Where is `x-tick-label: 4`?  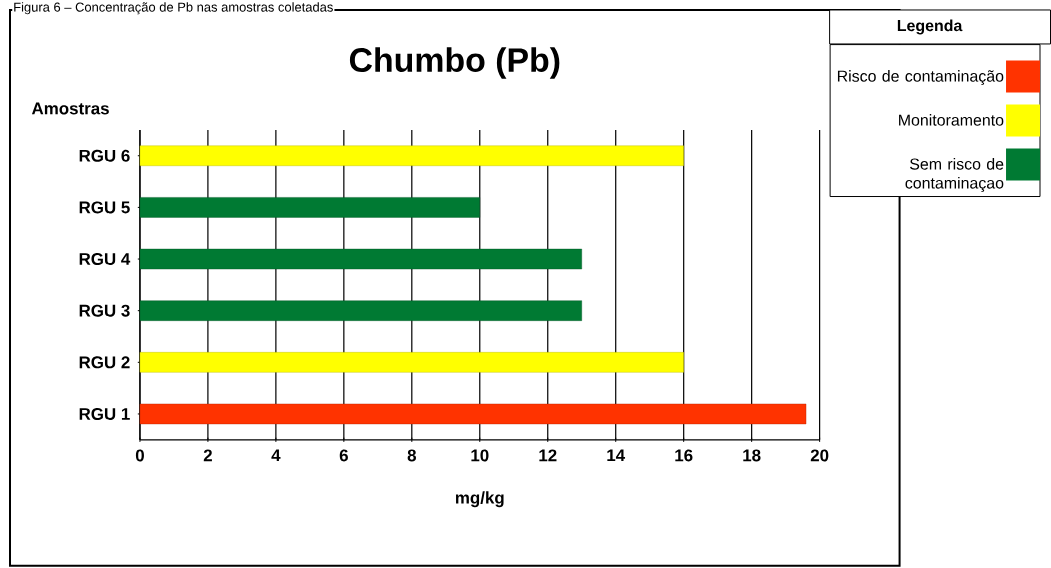
x-tick-label: 4 is located at coordinates (276, 455).